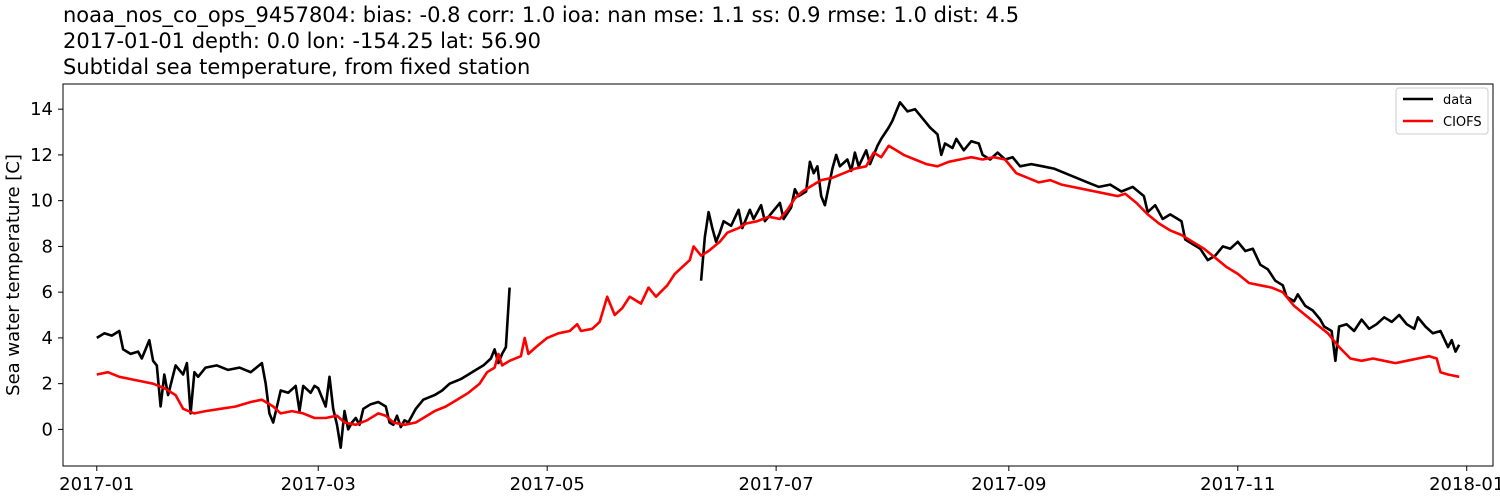 The height and width of the screenshot is (500, 1500). Describe the element at coordinates (47, 338) in the screenshot. I see `y-tick-label: 4` at that location.